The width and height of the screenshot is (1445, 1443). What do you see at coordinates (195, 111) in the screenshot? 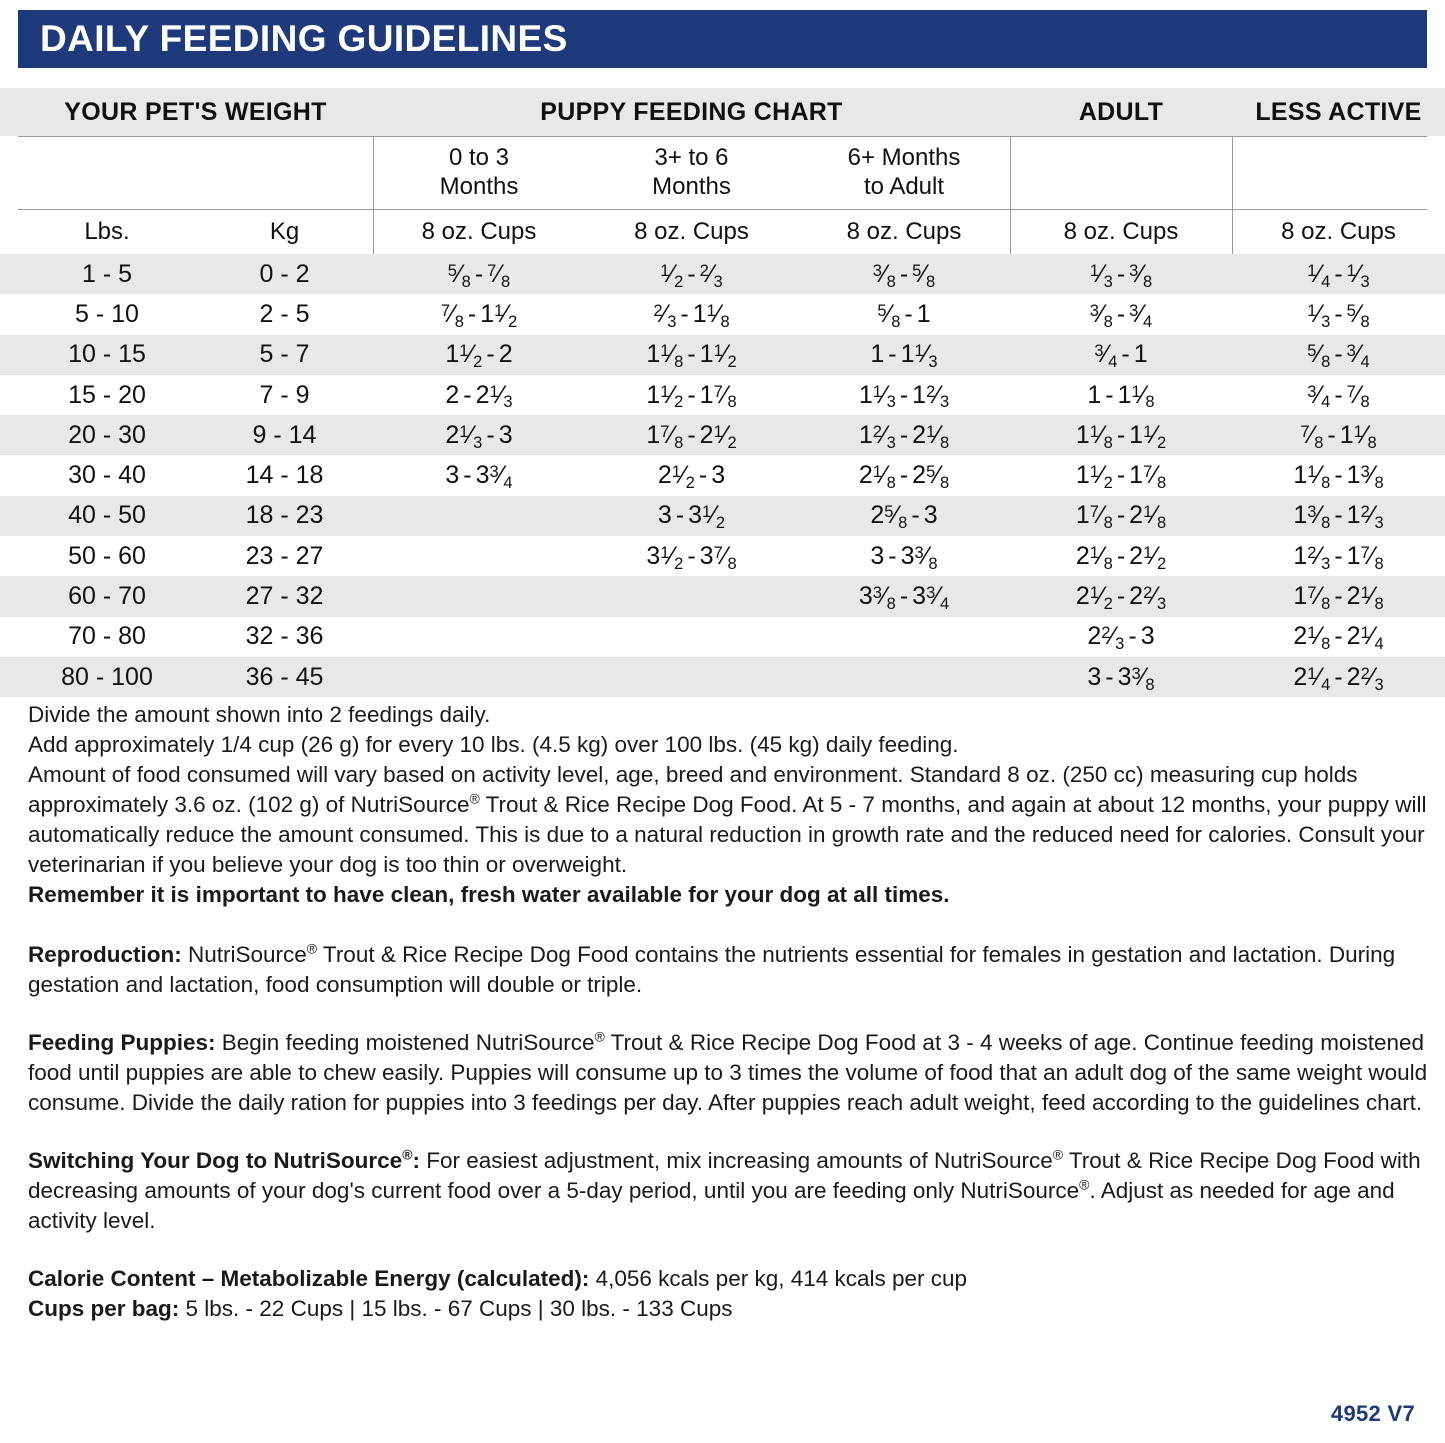
I see `column-group-weight: YOUR PET'S WEIGHT` at bounding box center [195, 111].